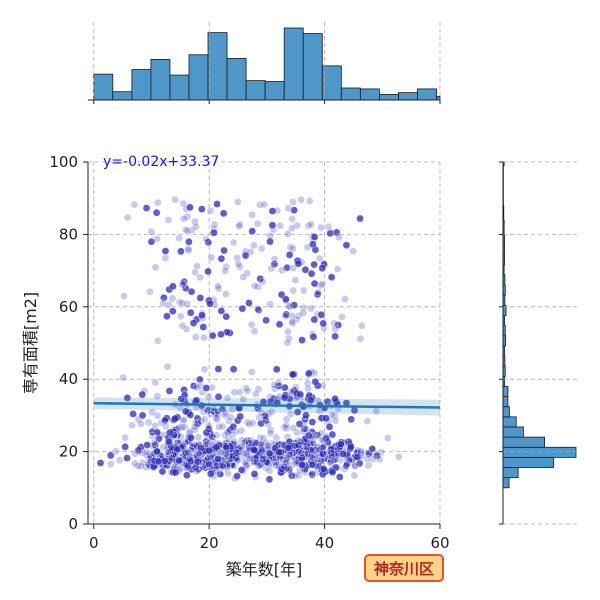 This screenshot has width=600, height=600. What do you see at coordinates (68, 379) in the screenshot?
I see `y-tick-label-2: 40` at bounding box center [68, 379].